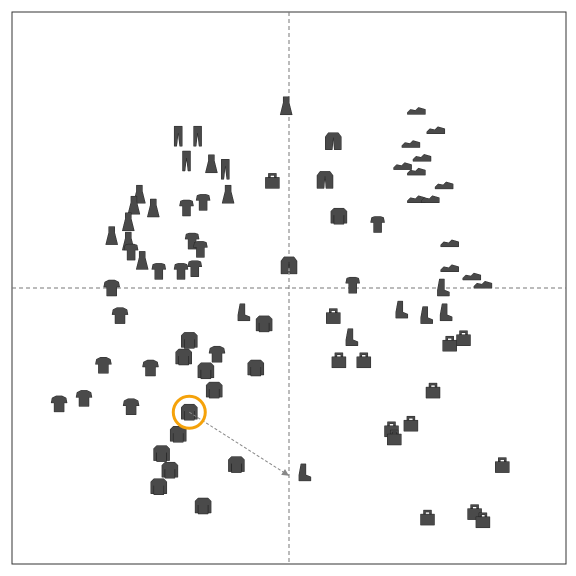  What do you see at coordinates (285, 472) in the screenshot?
I see `arrow-head` at bounding box center [285, 472].